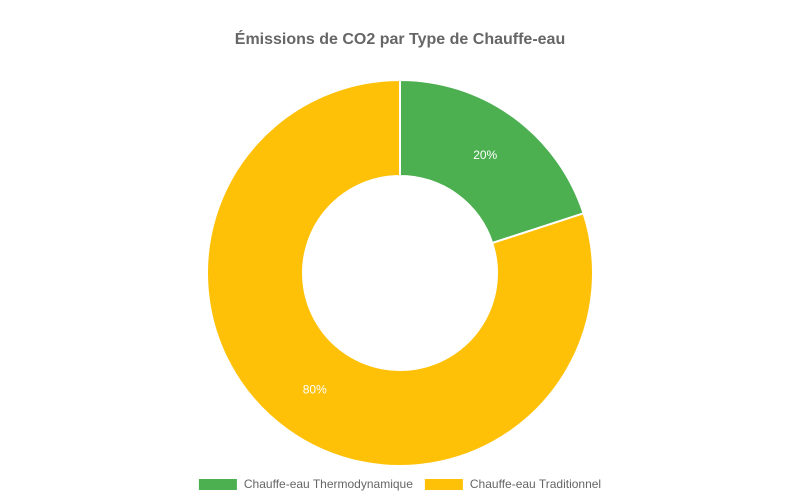  What do you see at coordinates (485, 155) in the screenshot?
I see `value-label: 20%` at bounding box center [485, 155].